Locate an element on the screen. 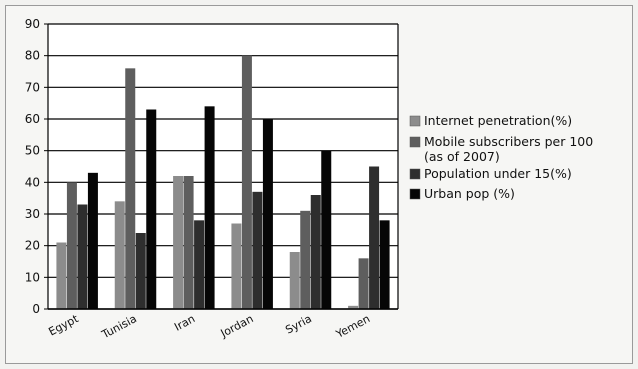 The width and height of the screenshot is (638, 369). legend-item-2: Mobile subscribers per 100(as of 2007) is located at coordinates (501, 149).